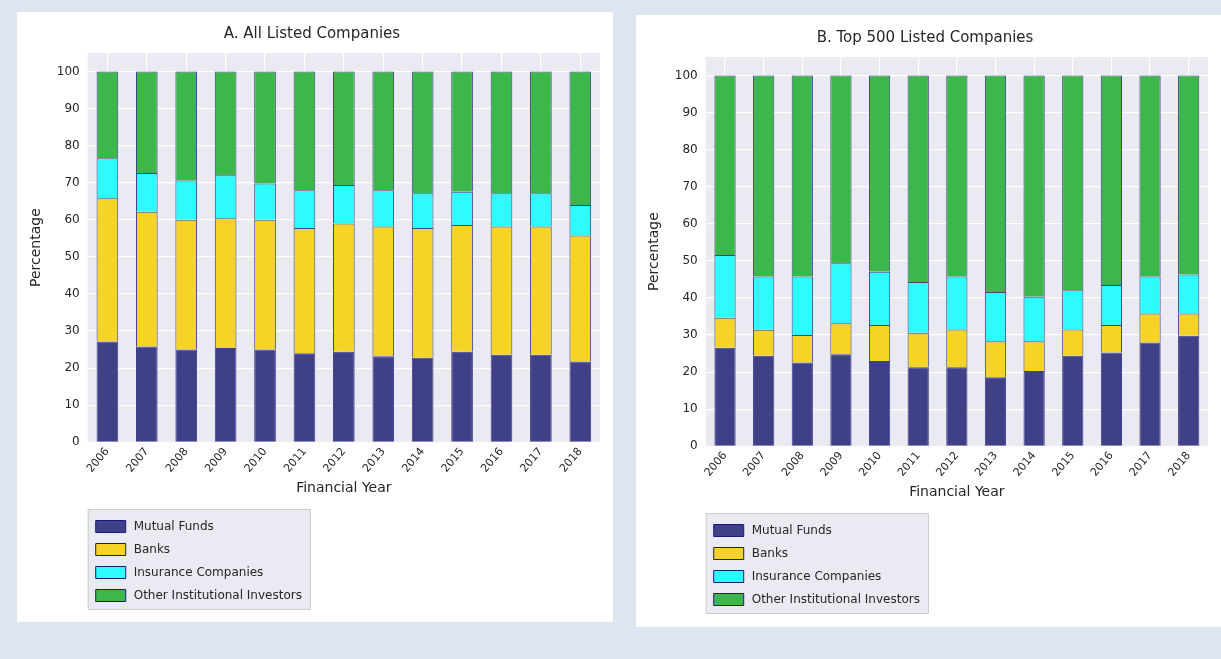 The image size is (1221, 659). I want to click on chart-title: A. All Listed Companies, so click(312, 32).